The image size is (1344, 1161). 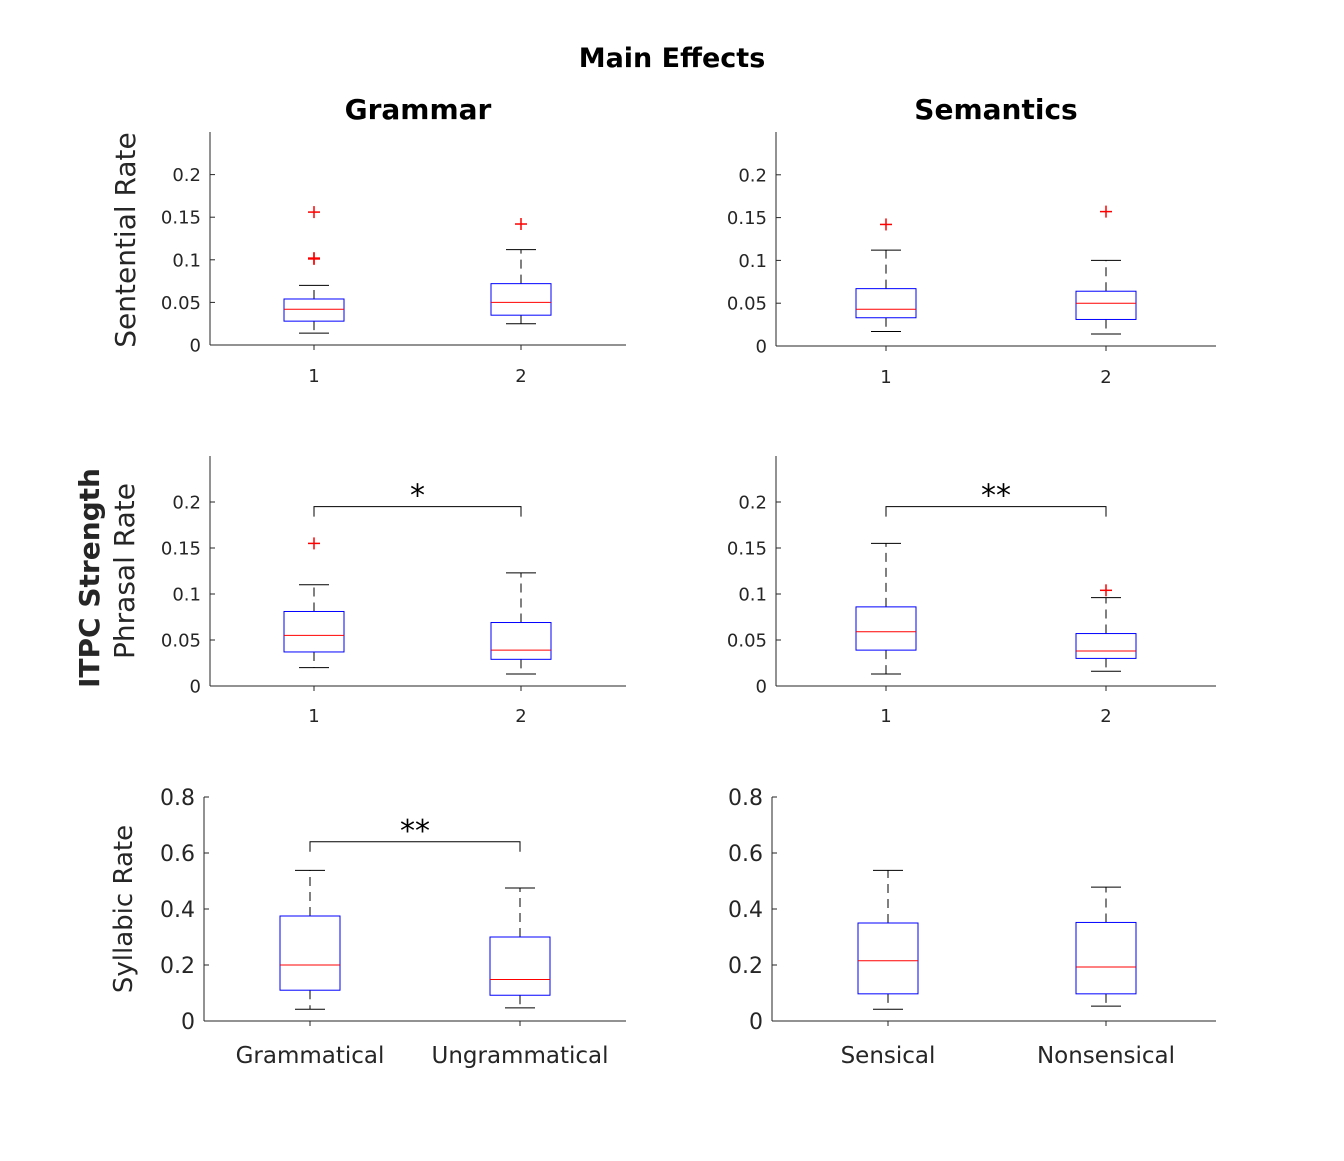 I want to click on y-axis-label: Sentential Rate, so click(x=125, y=240).